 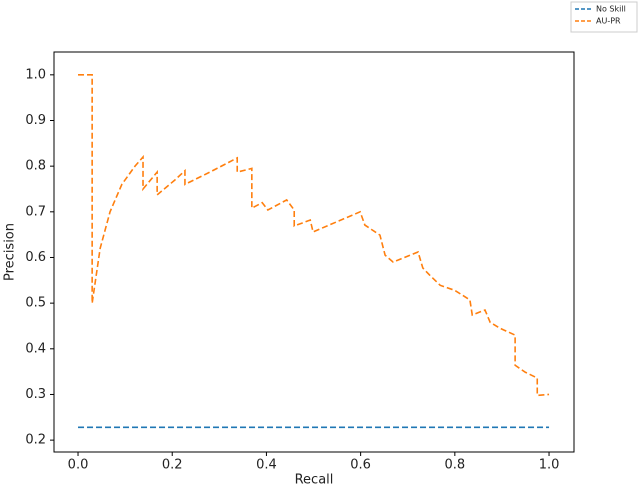 What do you see at coordinates (266, 465) in the screenshot?
I see `x-tick-label: 0.4` at bounding box center [266, 465].